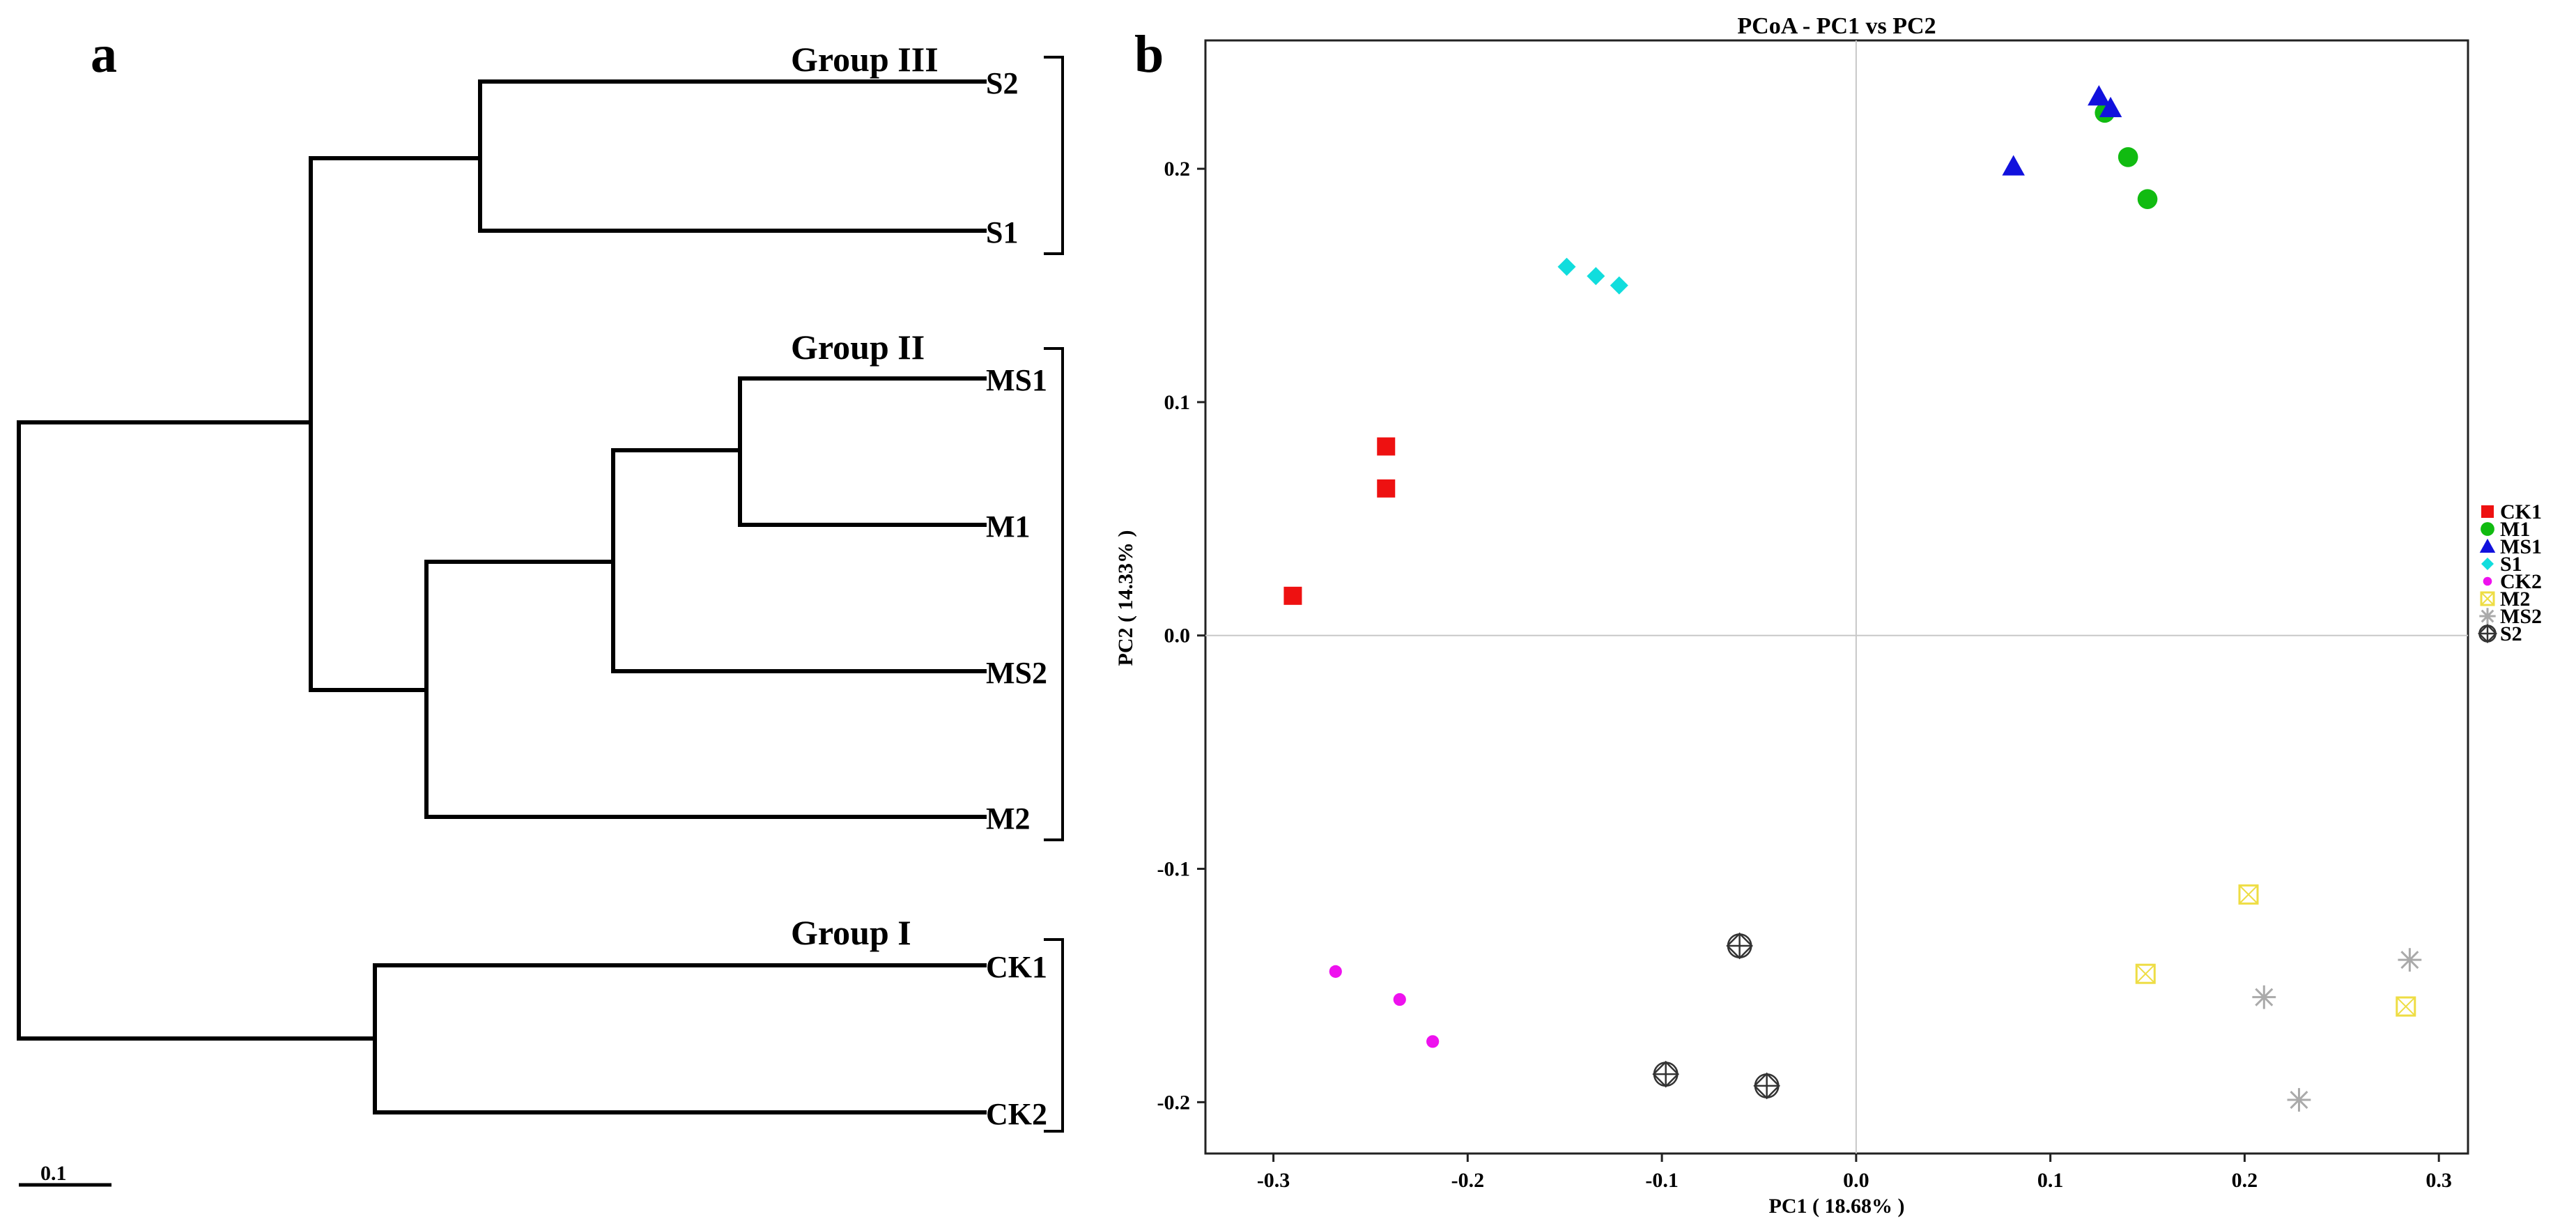  Describe the element at coordinates (1856, 1180) in the screenshot. I see `x-tick-label: 0.0` at that location.